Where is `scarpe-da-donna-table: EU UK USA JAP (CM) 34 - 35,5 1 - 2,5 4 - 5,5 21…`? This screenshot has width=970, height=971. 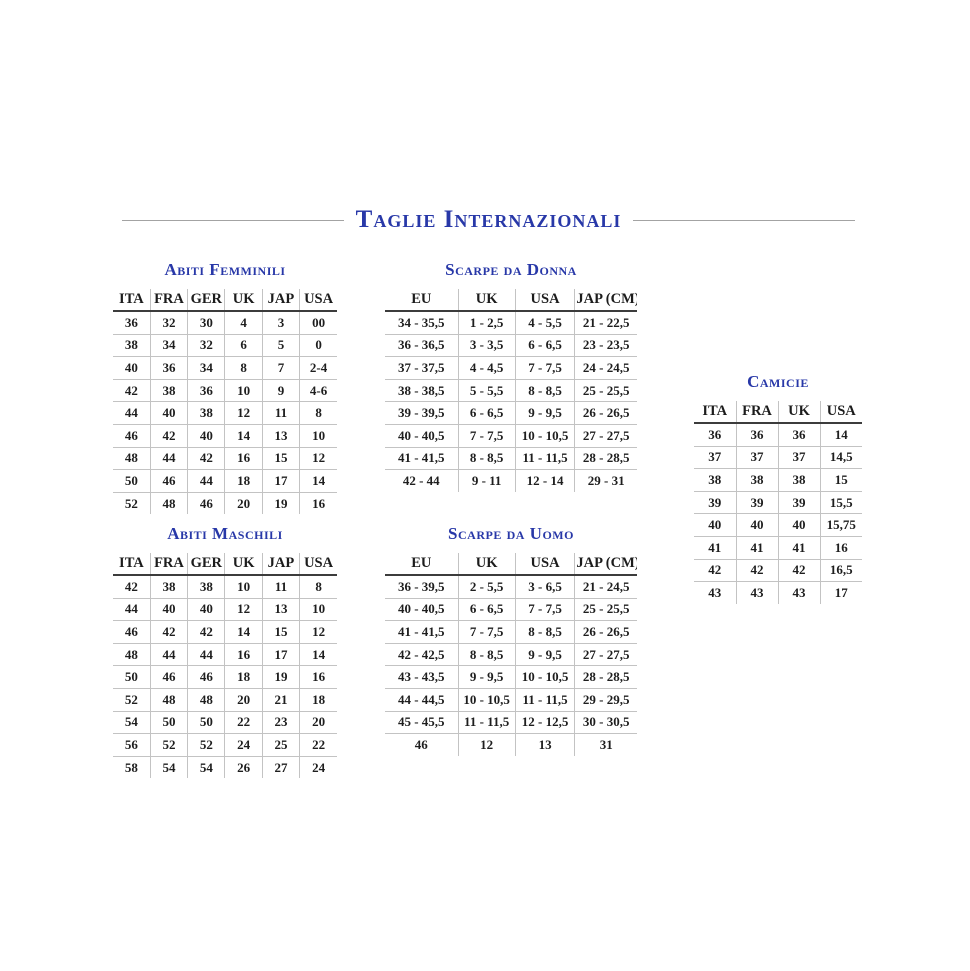 scarpe-da-donna-table: EU UK USA JAP (CM) 34 - 35,5 1 - 2,5 4 - 5,5 21… is located at coordinates (511, 390).